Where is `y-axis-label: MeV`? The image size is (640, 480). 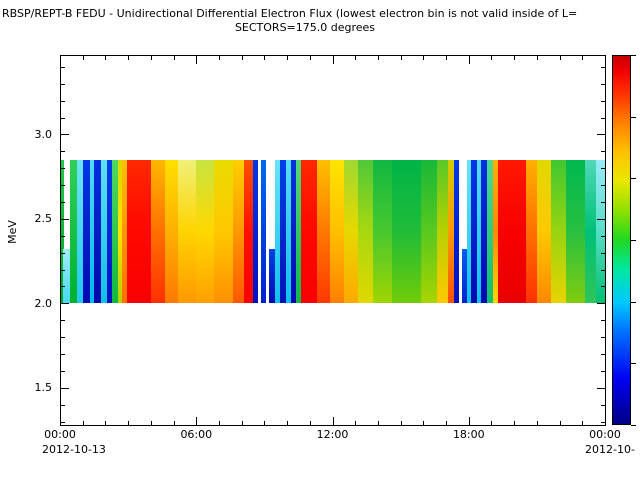
y-axis-label: MeV is located at coordinates (12, 232).